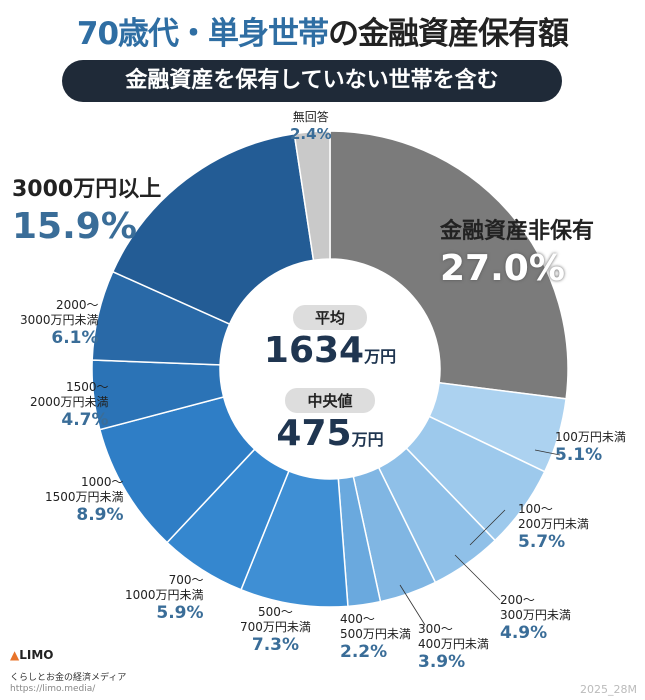  What do you see at coordinates (314, 433) in the screenshot?
I see `median-value: 475` at bounding box center [314, 433].